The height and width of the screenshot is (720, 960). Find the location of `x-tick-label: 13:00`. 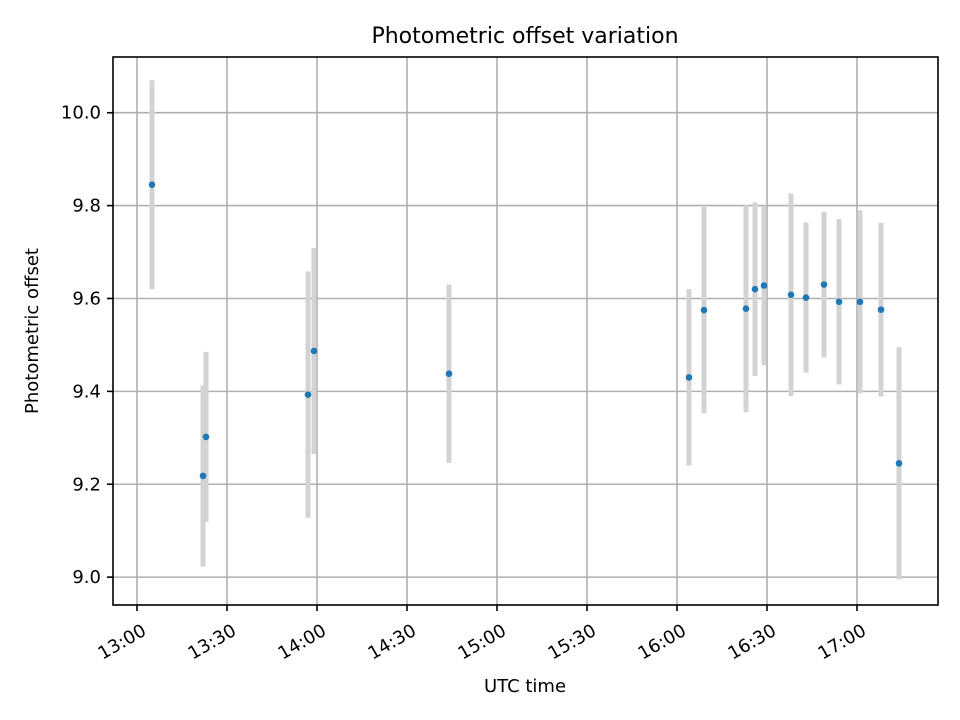

x-tick-label: 13:00 is located at coordinates (121, 642).